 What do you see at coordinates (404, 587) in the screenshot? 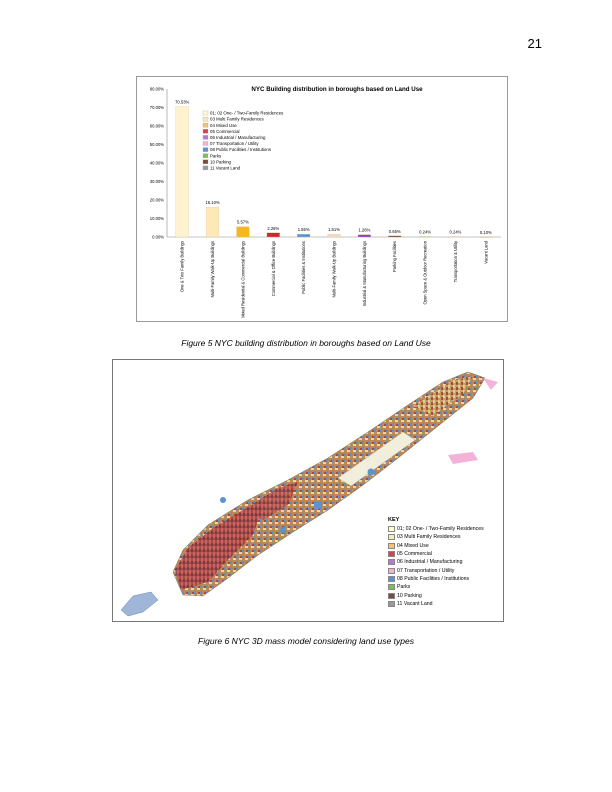
I see `map-key-label: Parks` at bounding box center [404, 587].